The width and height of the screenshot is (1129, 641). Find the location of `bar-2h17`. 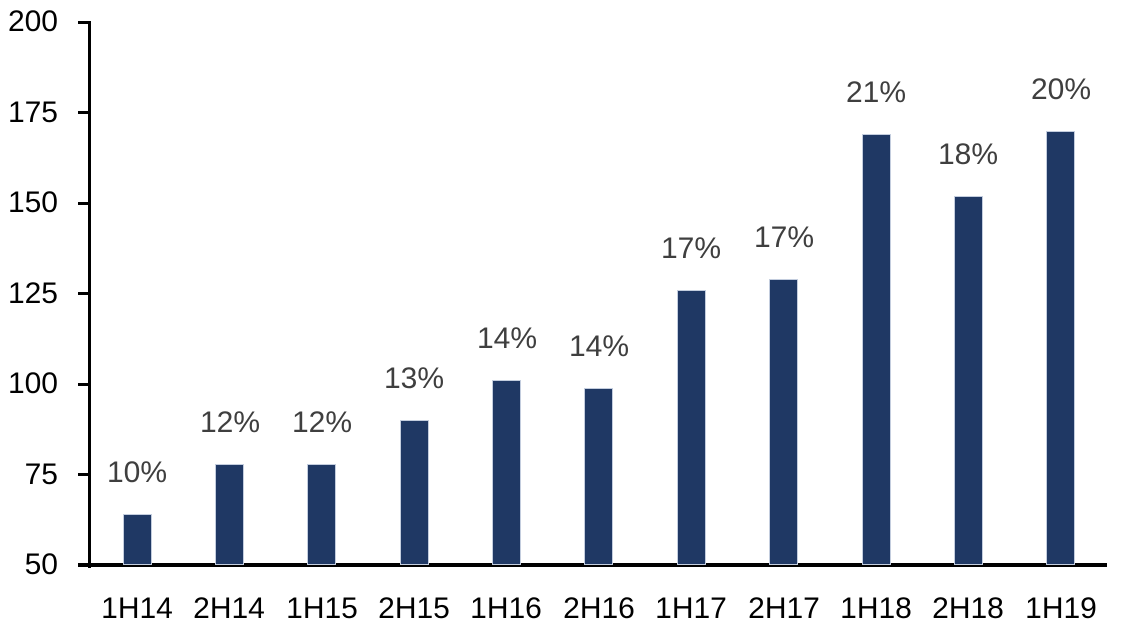

bar-2h17 is located at coordinates (783, 422).